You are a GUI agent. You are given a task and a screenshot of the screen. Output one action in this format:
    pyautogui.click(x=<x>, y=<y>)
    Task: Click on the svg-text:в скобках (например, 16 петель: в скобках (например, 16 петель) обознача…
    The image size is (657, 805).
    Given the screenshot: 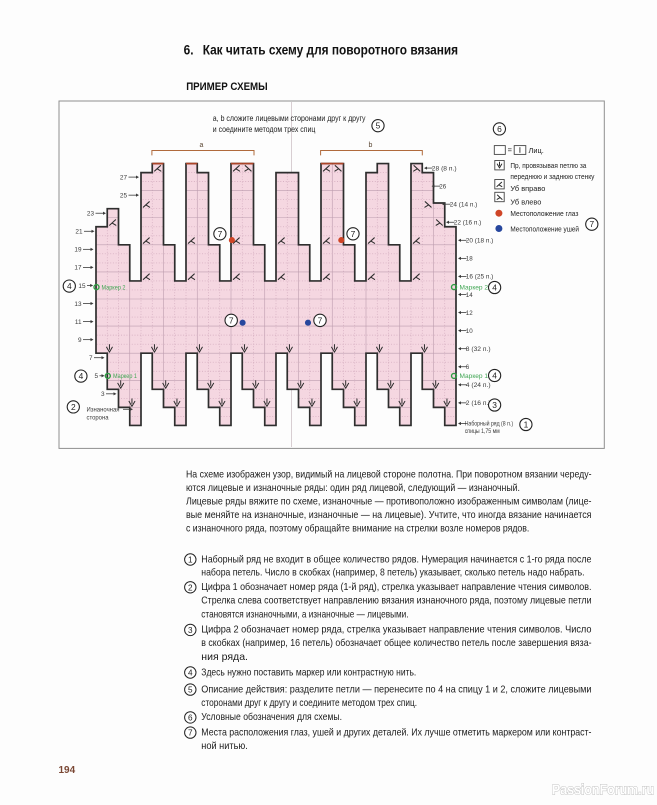 What is the action you would take?
    pyautogui.click(x=396, y=643)
    